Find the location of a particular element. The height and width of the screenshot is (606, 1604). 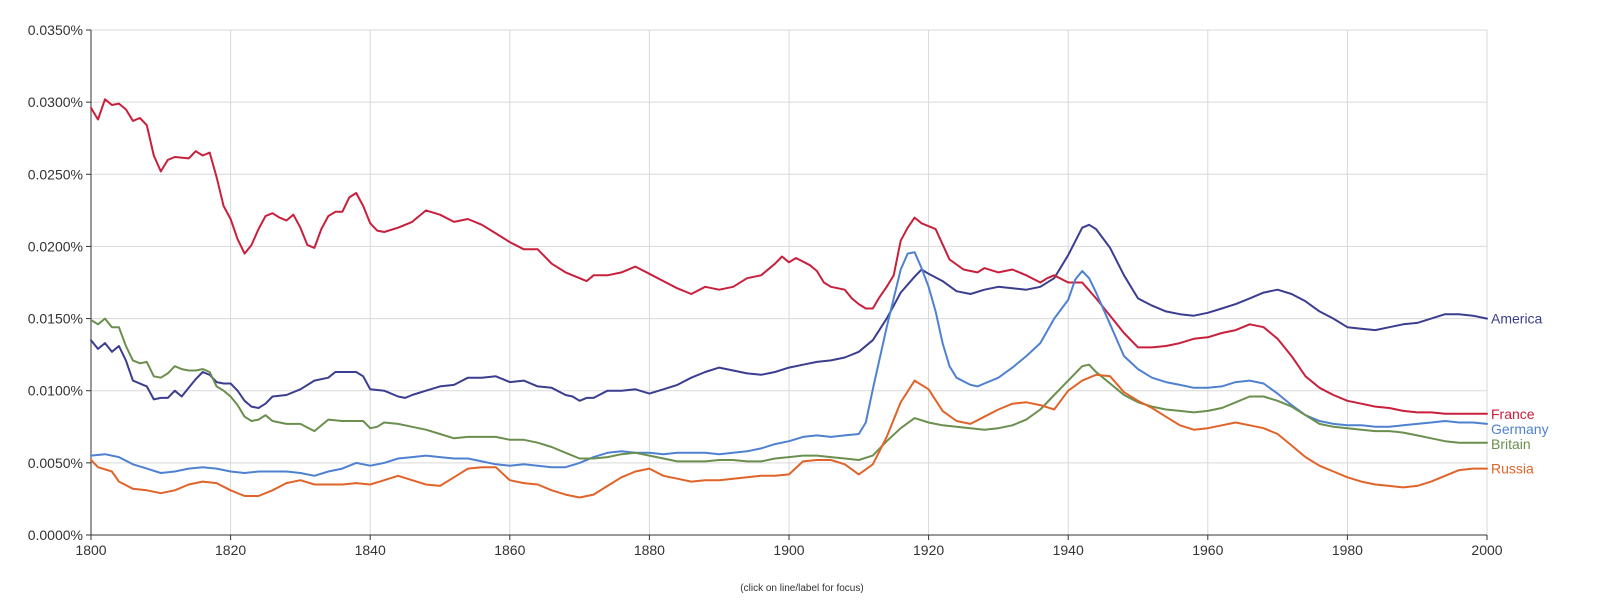

y-tick-label: 0.0050% is located at coordinates (55, 463).